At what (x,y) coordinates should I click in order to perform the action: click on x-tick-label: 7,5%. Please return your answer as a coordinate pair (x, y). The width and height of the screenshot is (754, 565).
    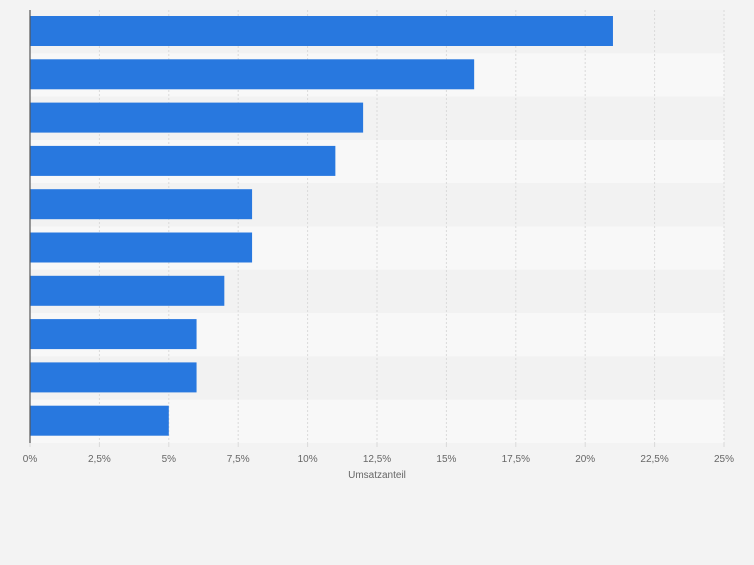
    Looking at the image, I should click on (238, 459).